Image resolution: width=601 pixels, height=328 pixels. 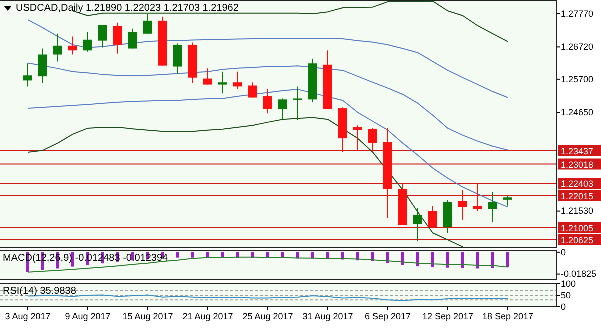 I want to click on x-tick-label: 3 Aug 2017, so click(x=28, y=316).